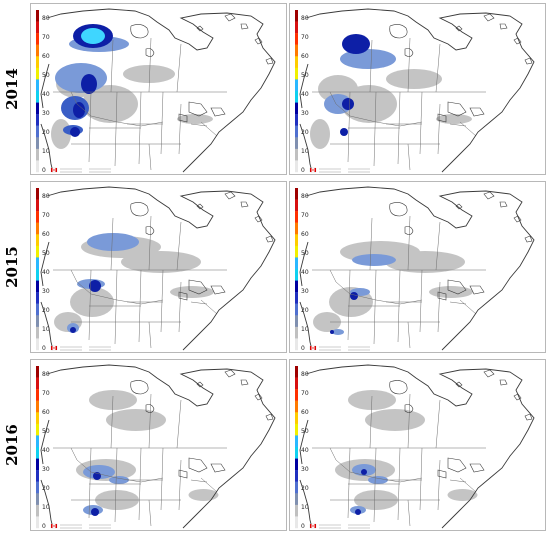 Image resolution: width=550 pixels, height=540 pixels. What do you see at coordinates (119, 480) in the screenshot?
I see `intensity-area` at bounding box center [119, 480].